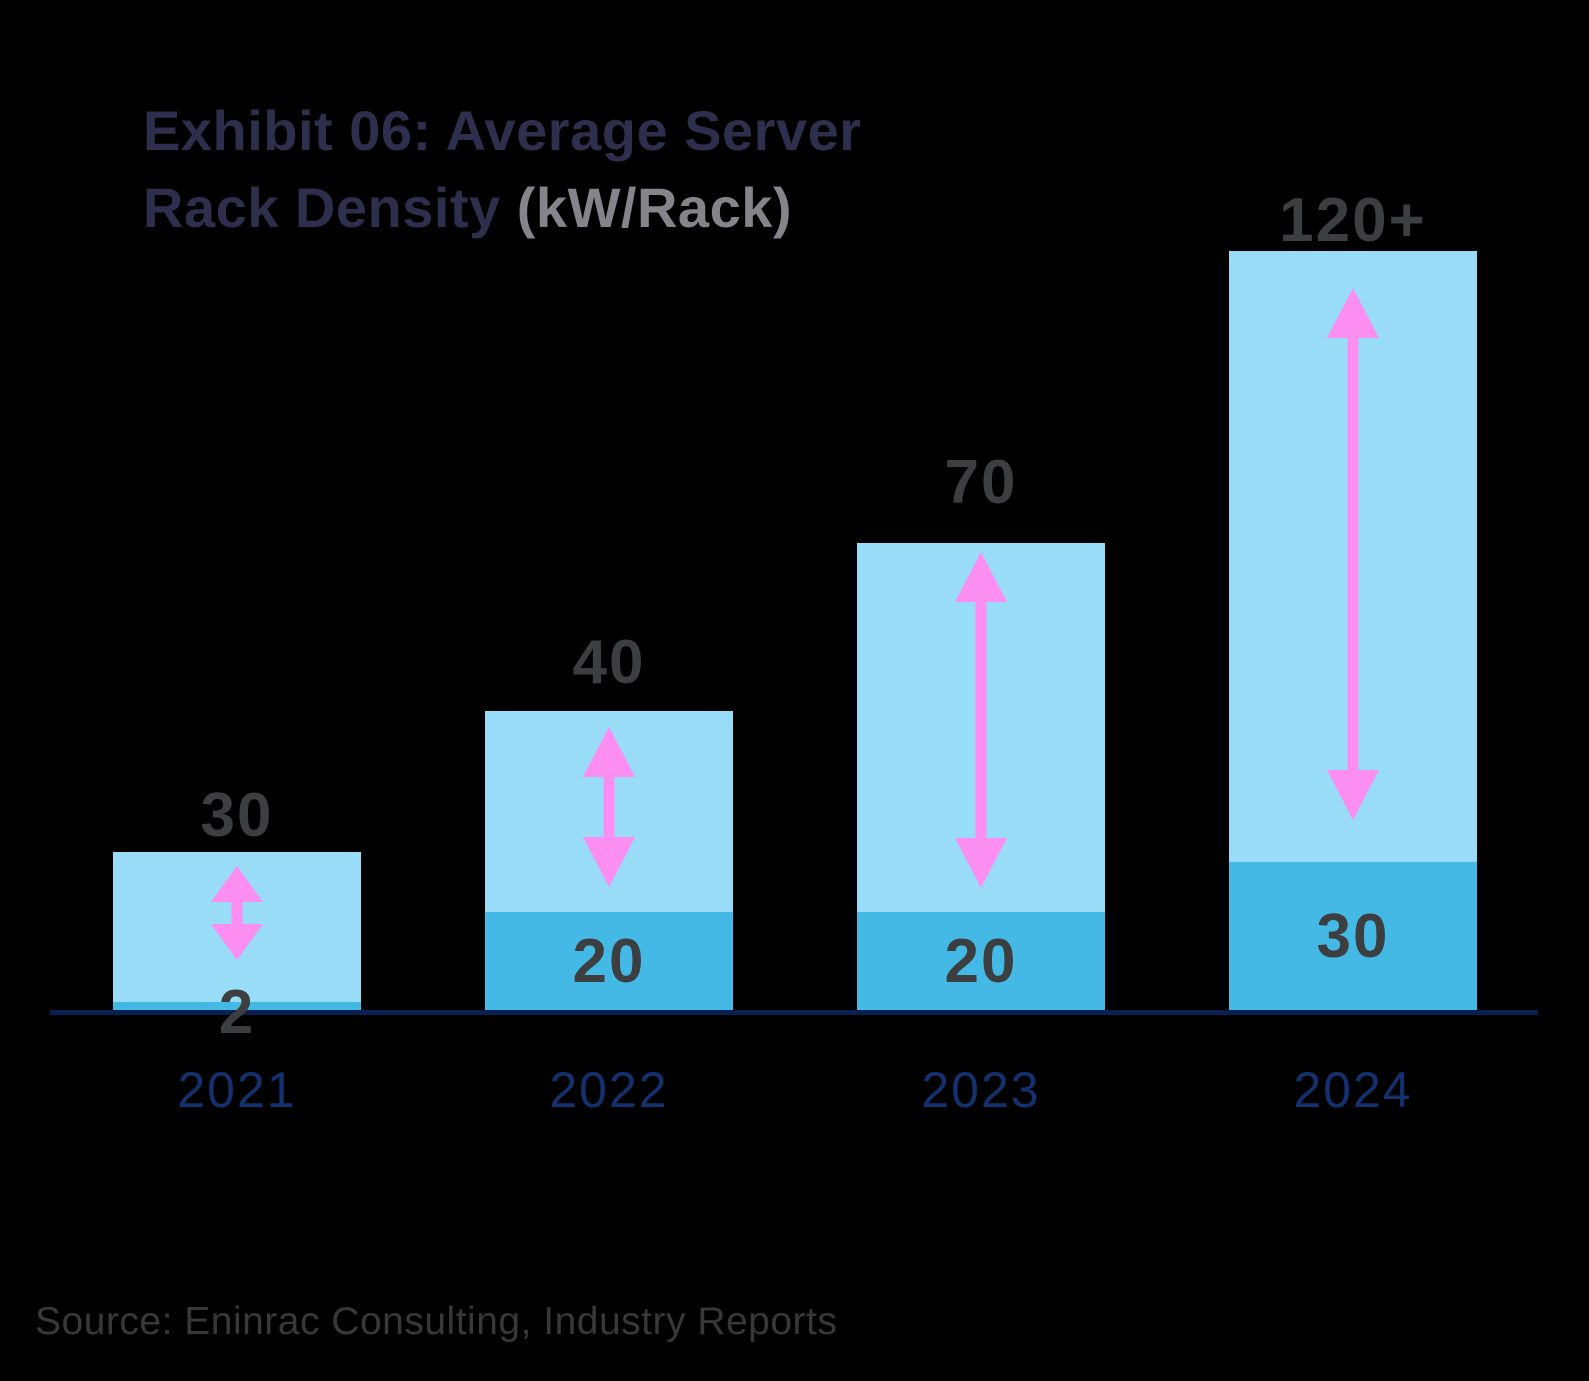 This screenshot has width=1589, height=1381. What do you see at coordinates (237, 1012) in the screenshot?
I see `bar-base-label-2021: 2` at bounding box center [237, 1012].